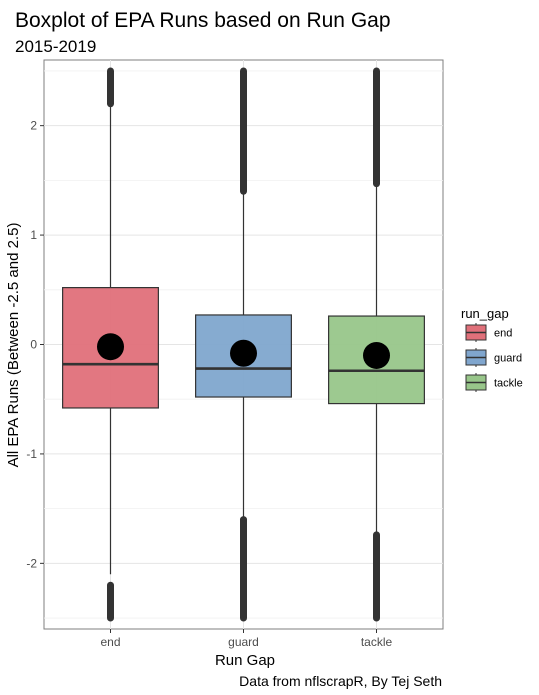 Image resolution: width=539 pixels, height=695 pixels. I want to click on x-axis: end guard tackle, so click(246, 639).